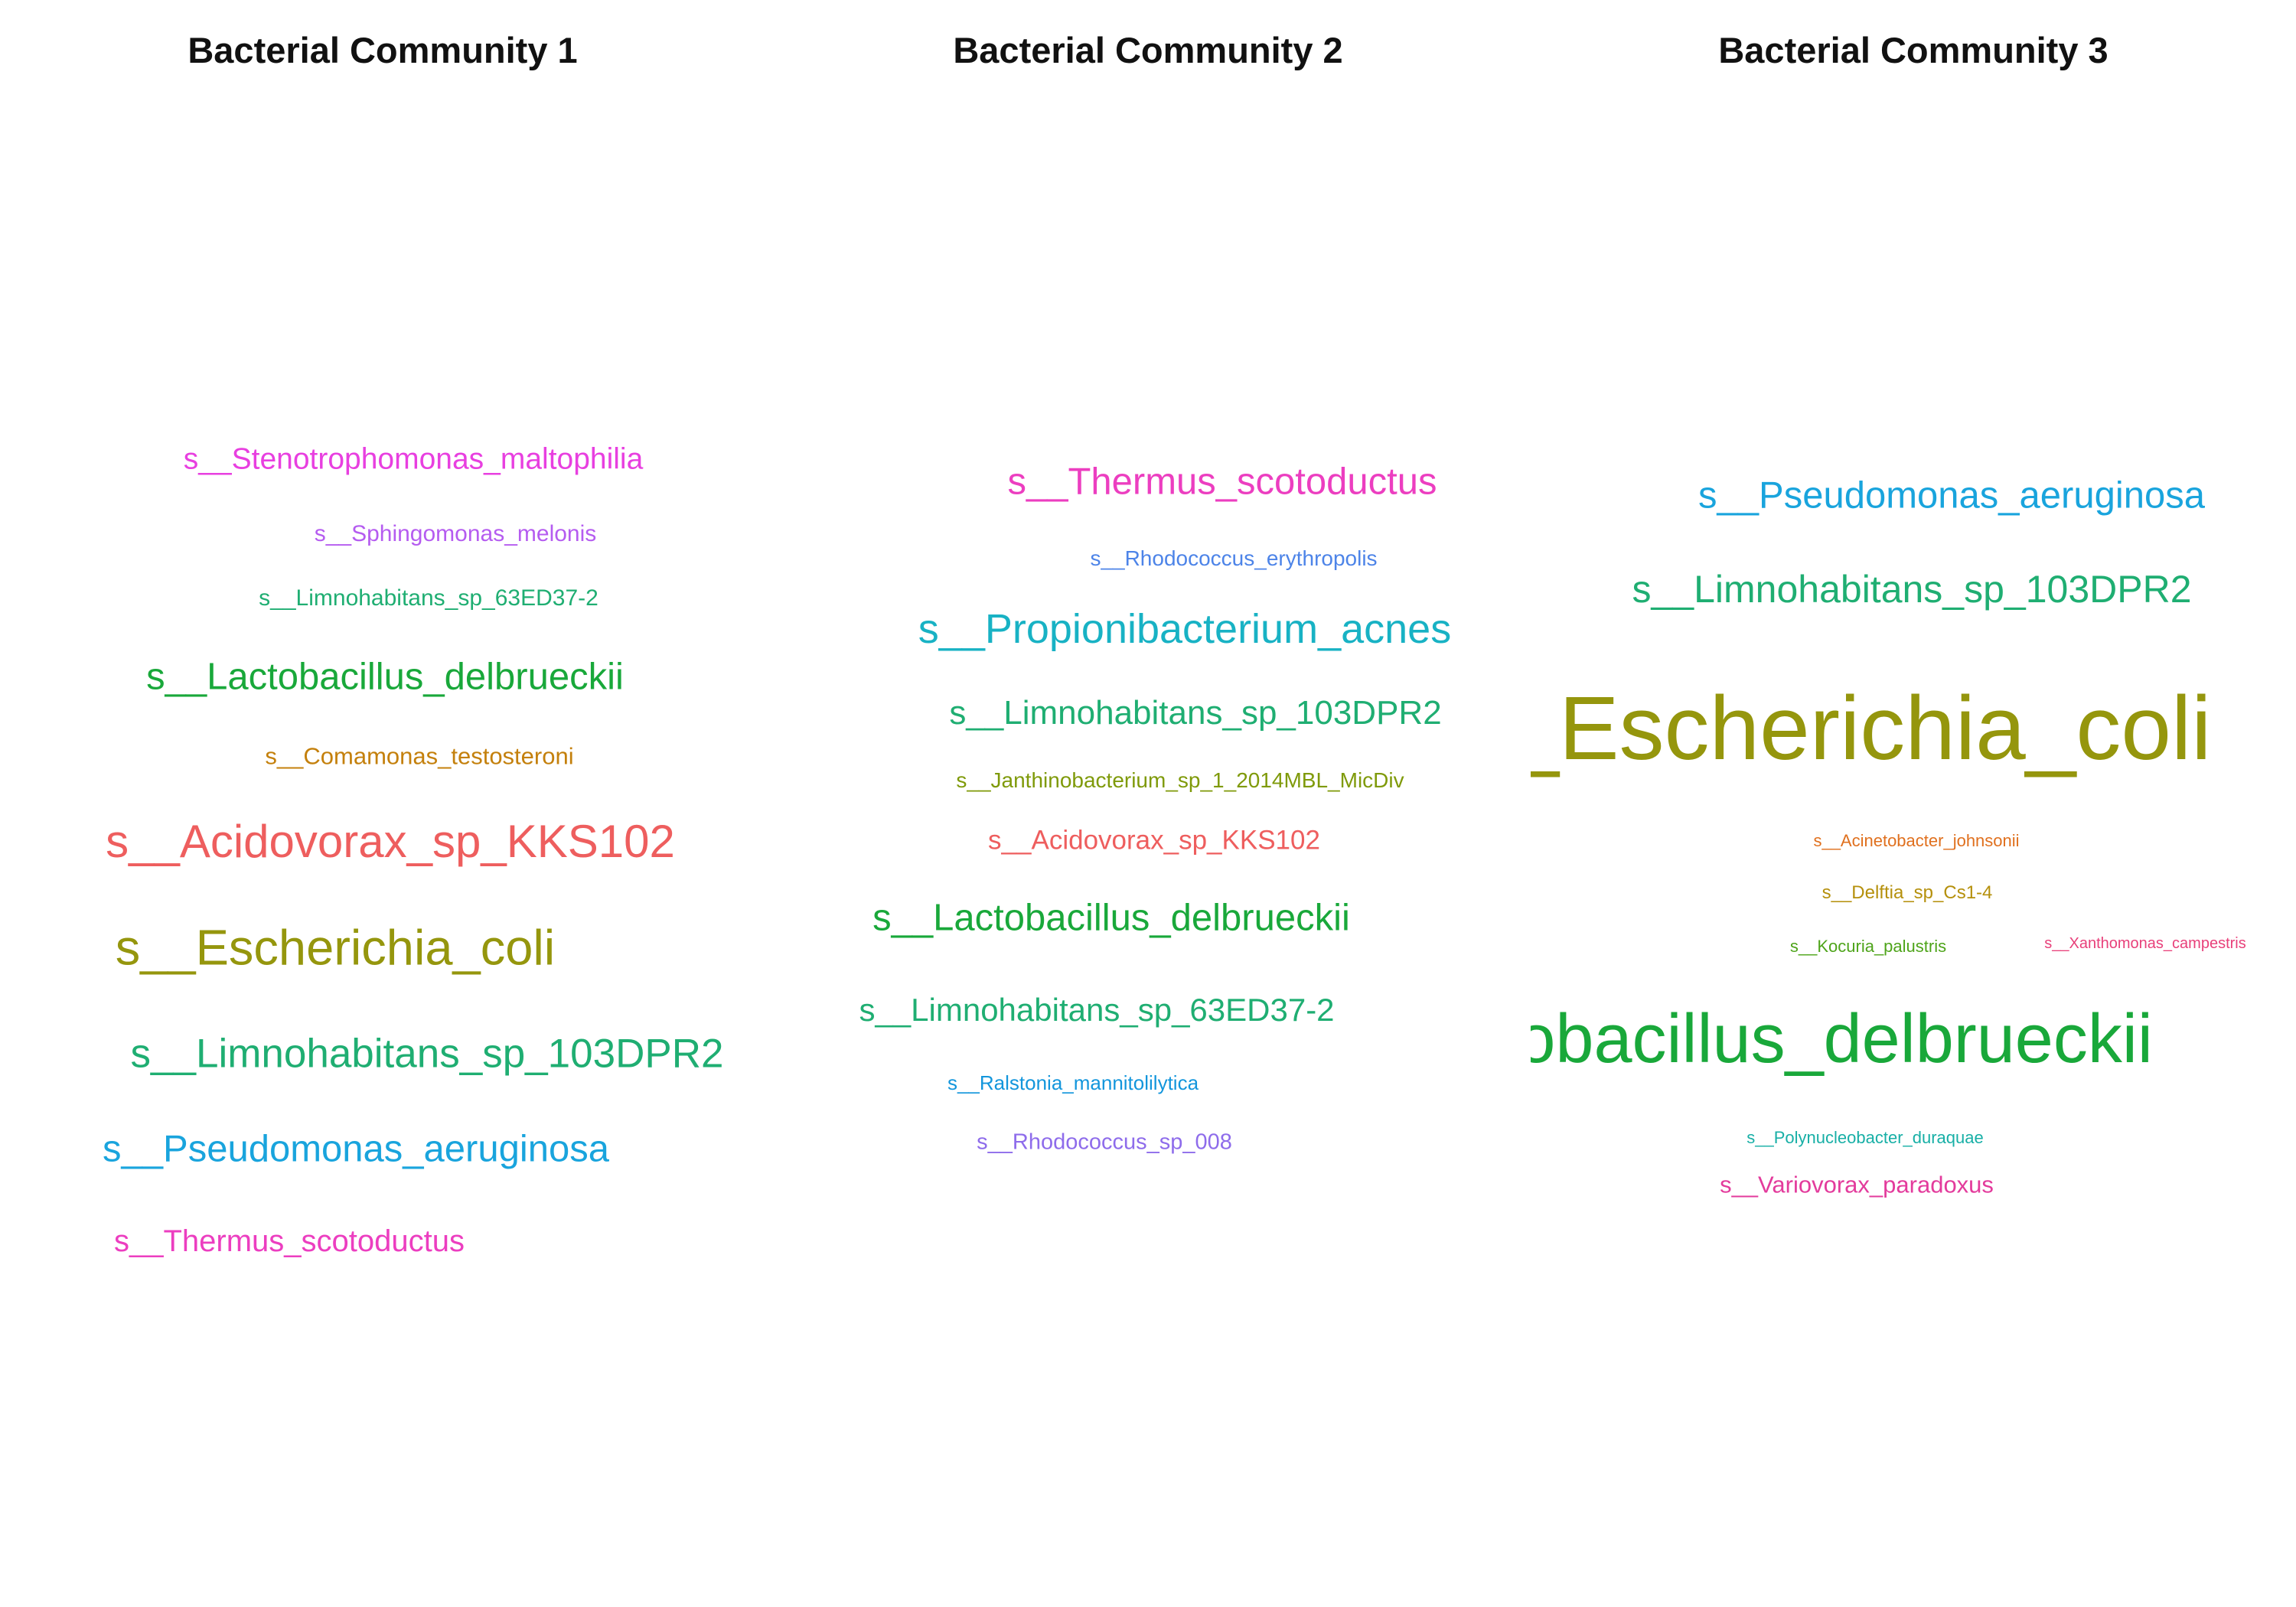  What do you see at coordinates (1913, 50) in the screenshot?
I see `community-3-title: Bacterial Community 3` at bounding box center [1913, 50].